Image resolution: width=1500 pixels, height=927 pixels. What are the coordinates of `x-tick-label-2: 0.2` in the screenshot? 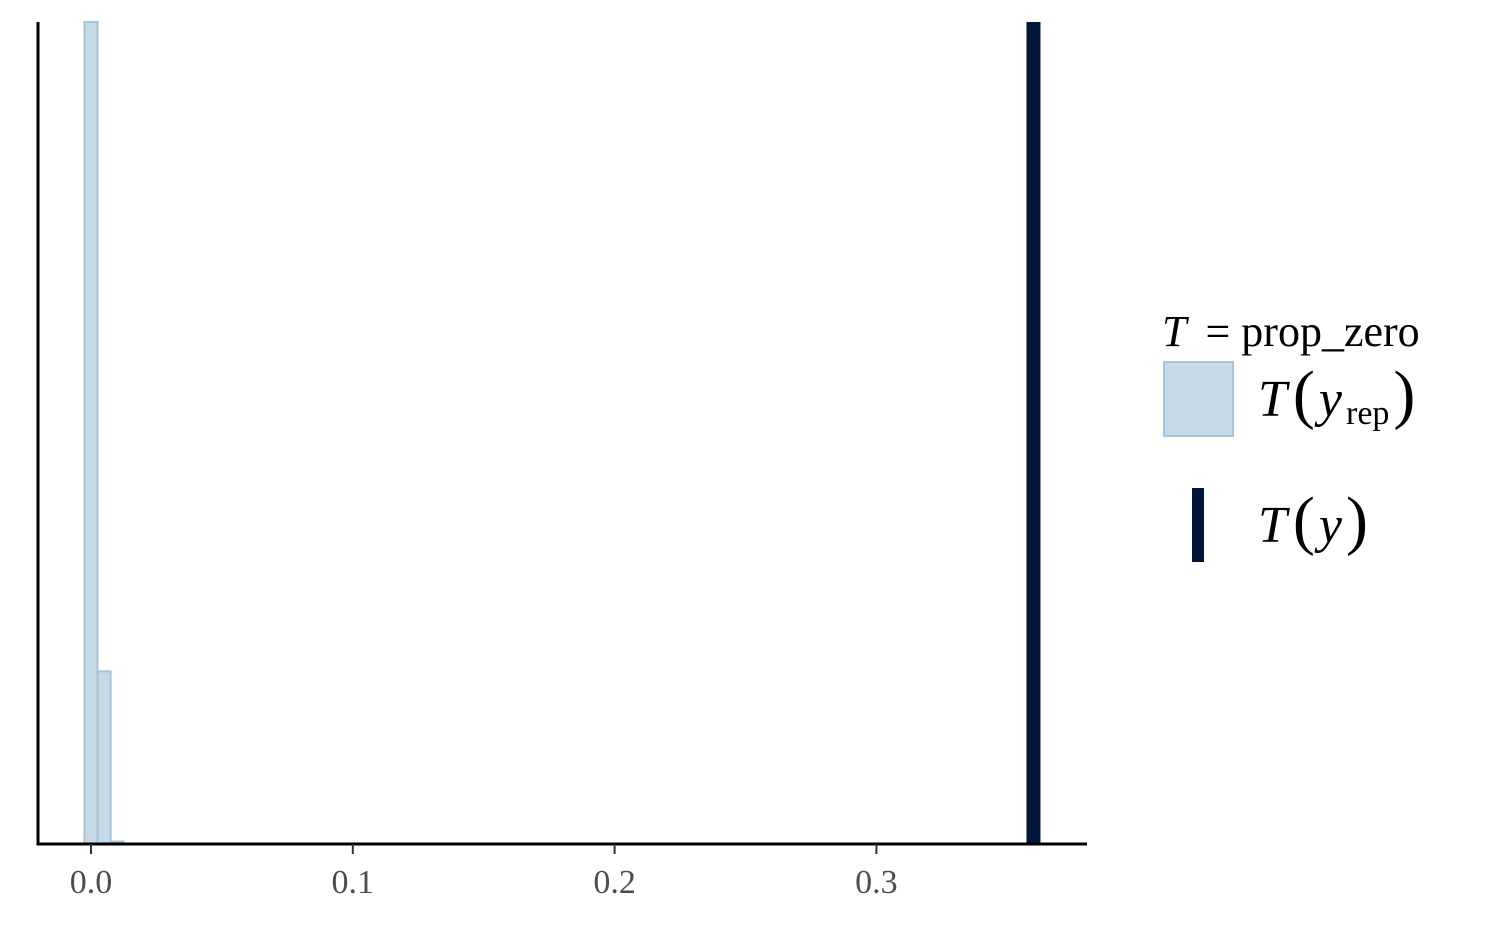 It's located at (614, 882).